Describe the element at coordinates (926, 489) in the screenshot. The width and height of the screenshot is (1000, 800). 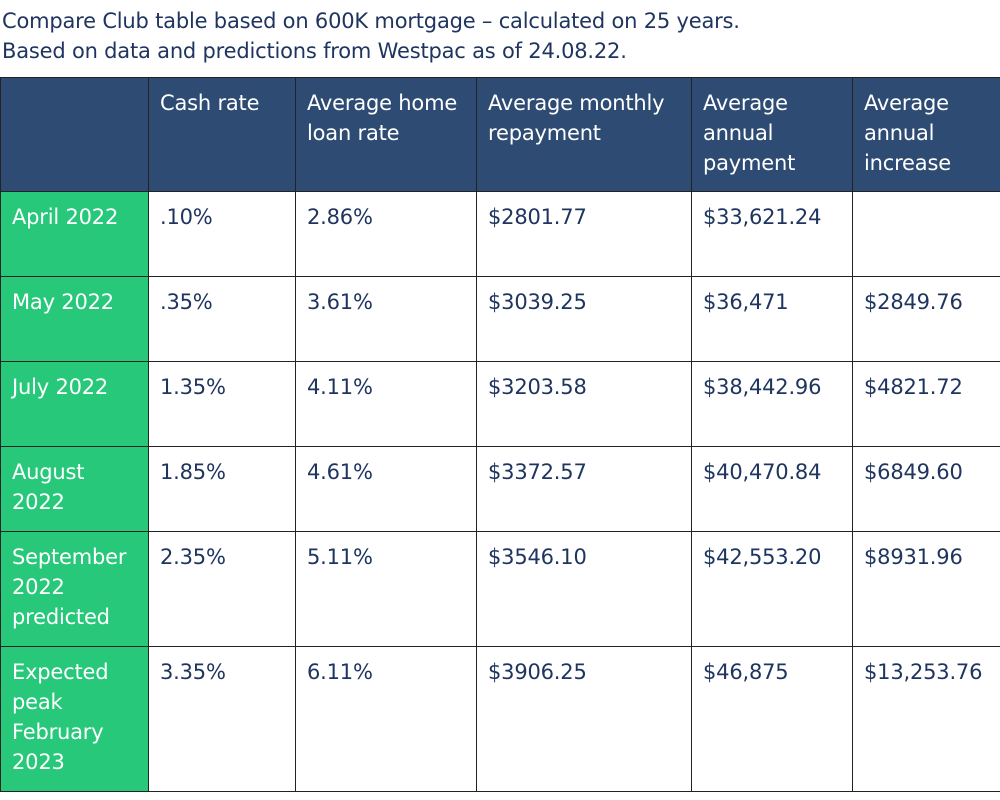
I see `cell-annual-increase: $6849.60` at that location.